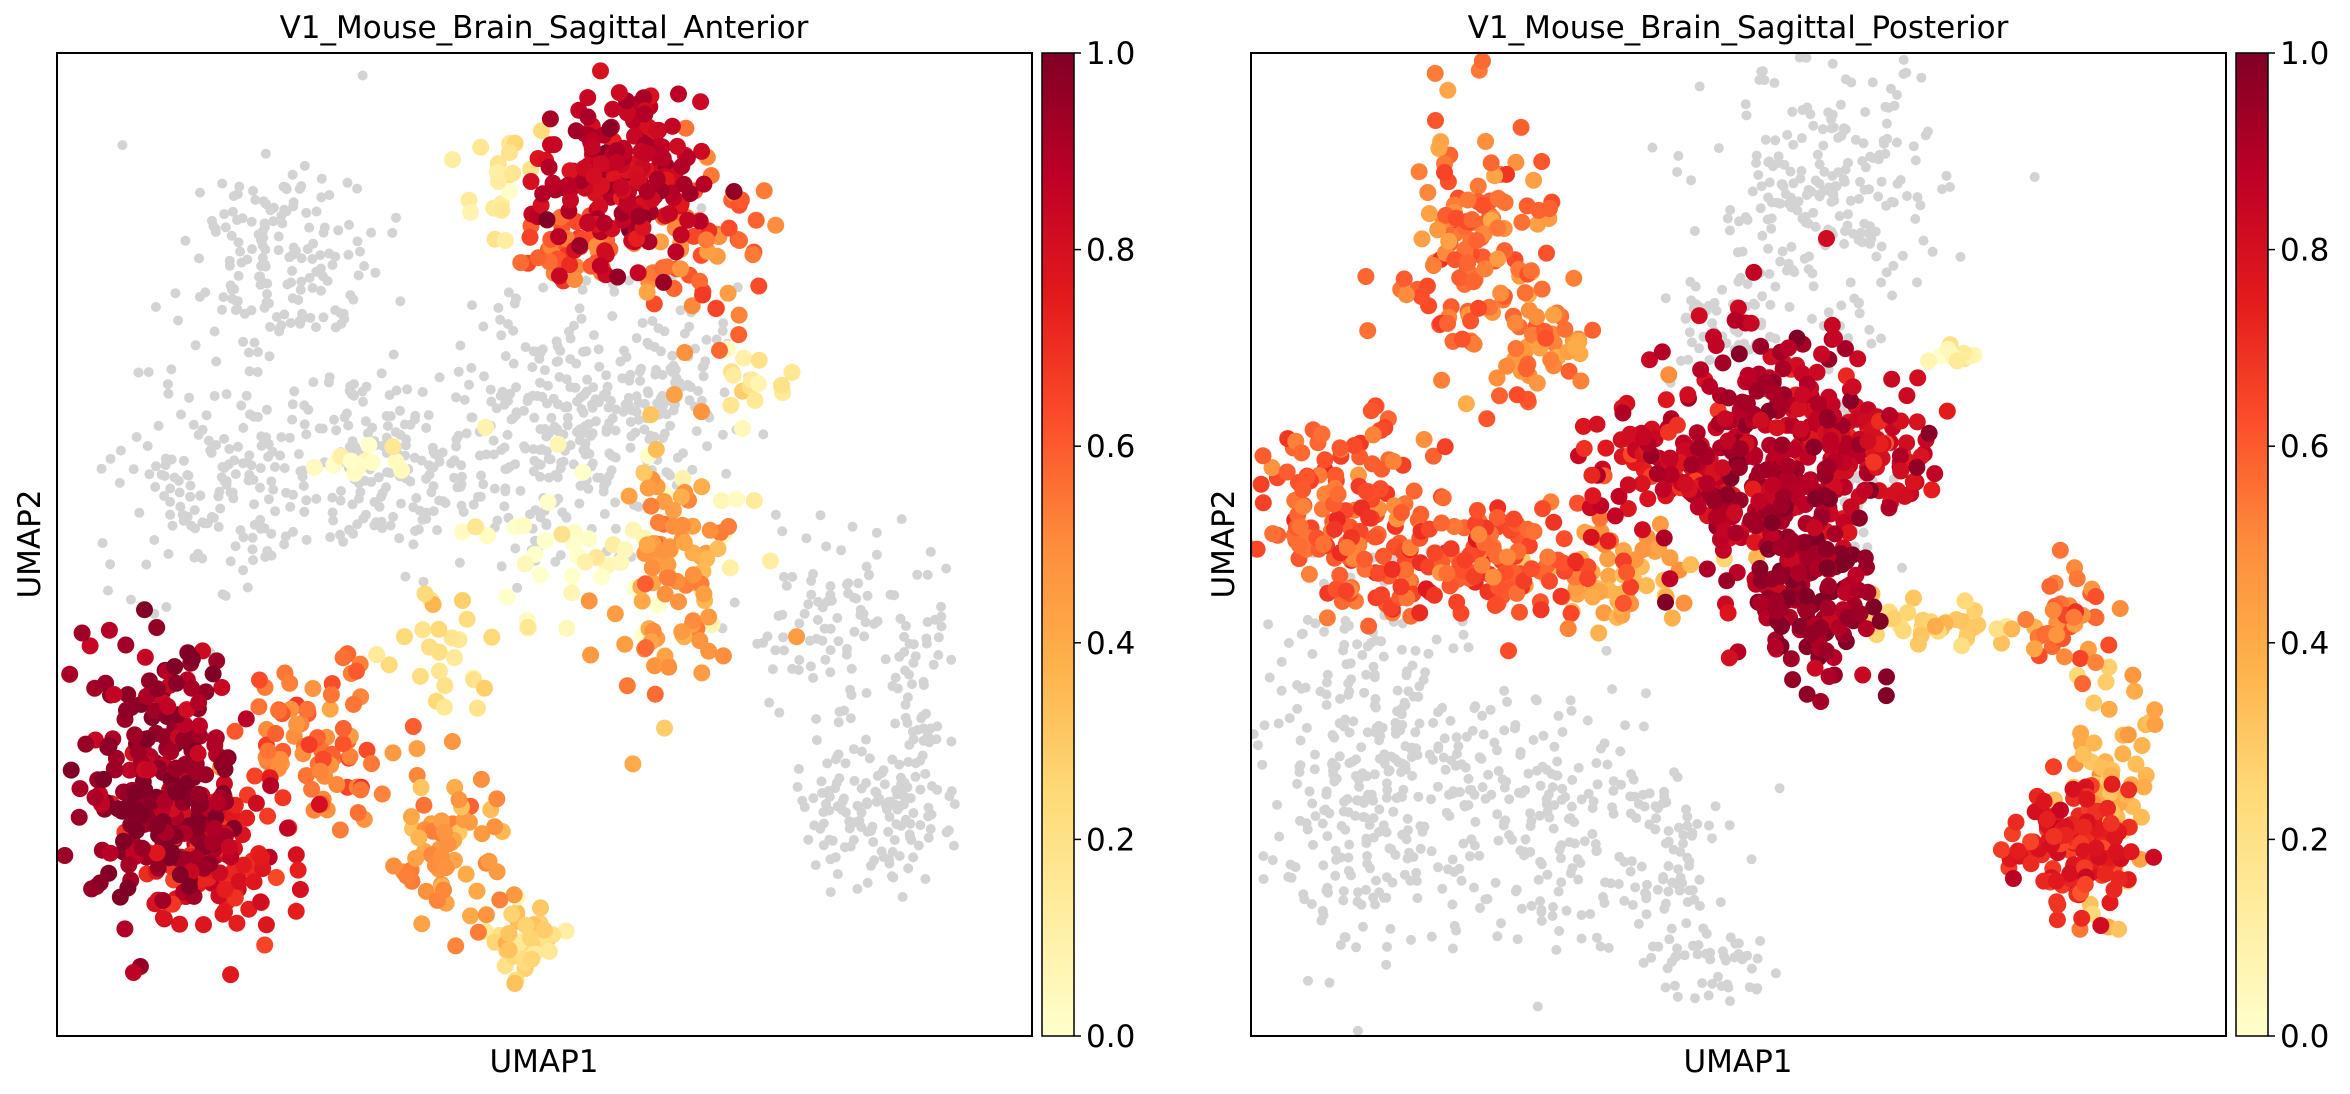  What do you see at coordinates (1088, 545) in the screenshot?
I see `colorbar: 0.00.20.40.60.81.0` at bounding box center [1088, 545].